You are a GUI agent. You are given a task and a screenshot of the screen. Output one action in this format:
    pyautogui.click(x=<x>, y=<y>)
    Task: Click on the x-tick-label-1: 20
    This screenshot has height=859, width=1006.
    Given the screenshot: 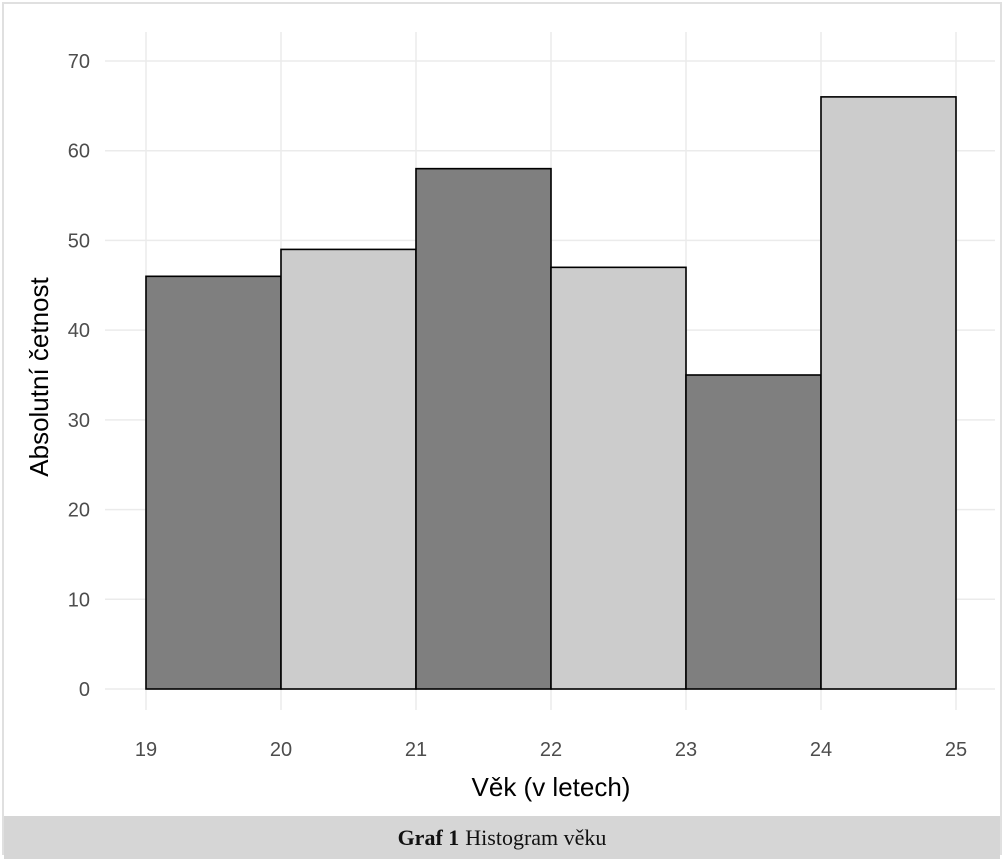 What is the action you would take?
    pyautogui.click(x=281, y=750)
    